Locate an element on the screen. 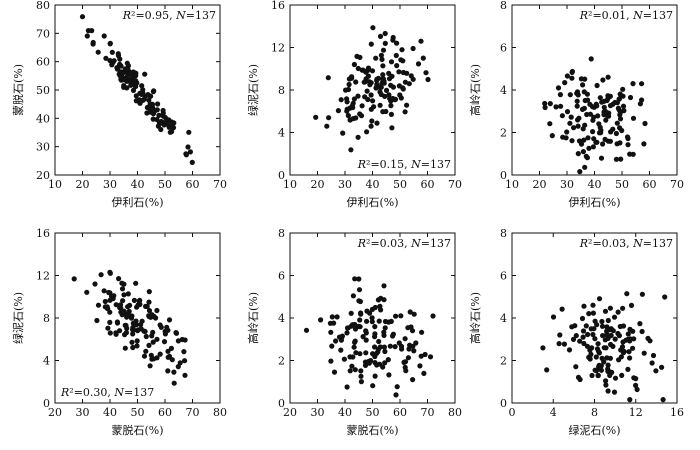 The height and width of the screenshot is (450, 700). x-tick-label: 60 is located at coordinates (400, 412).